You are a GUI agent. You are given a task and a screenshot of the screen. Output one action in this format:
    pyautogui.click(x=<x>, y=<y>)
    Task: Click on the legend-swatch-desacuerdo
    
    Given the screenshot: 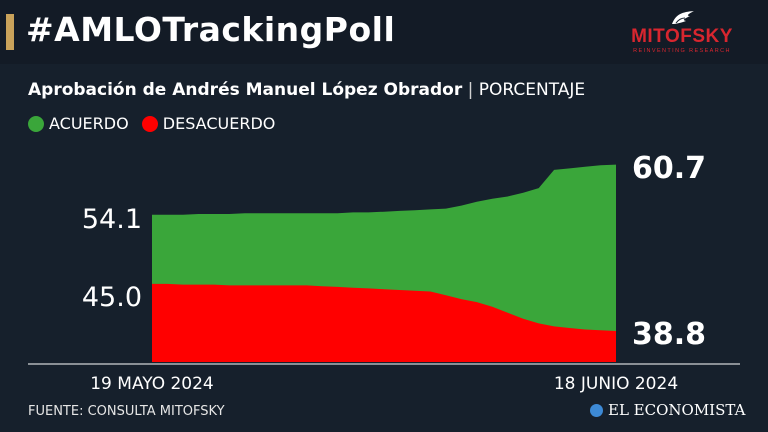 What is the action you would take?
    pyautogui.click(x=149, y=123)
    